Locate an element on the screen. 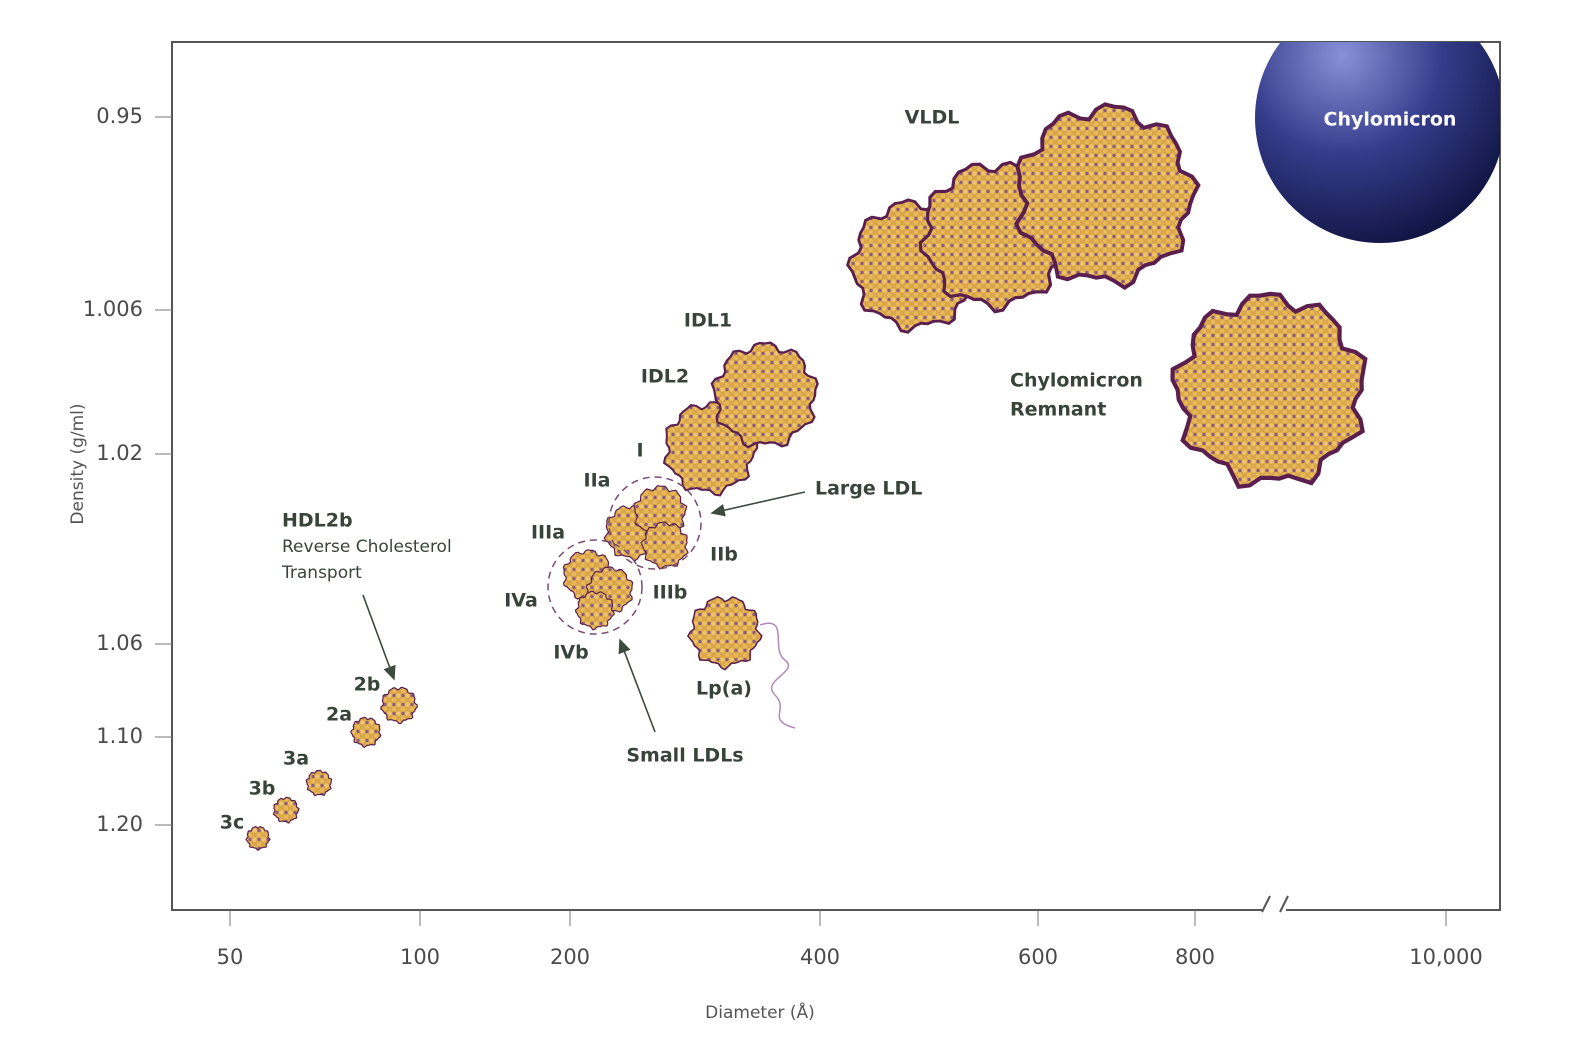  x-tick-label: 400 is located at coordinates (820, 957).